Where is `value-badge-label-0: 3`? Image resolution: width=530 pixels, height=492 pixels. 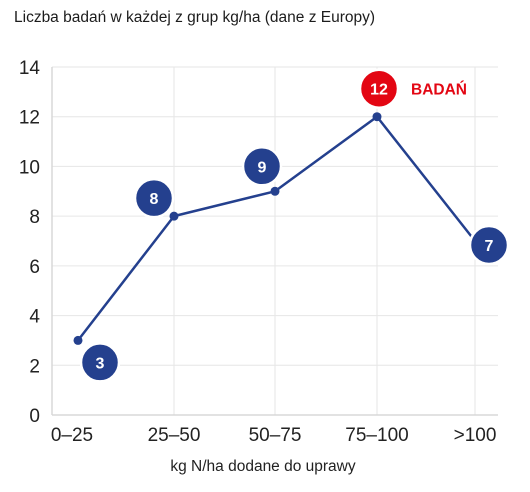
value-badge-label-0: 3 is located at coordinates (100, 363).